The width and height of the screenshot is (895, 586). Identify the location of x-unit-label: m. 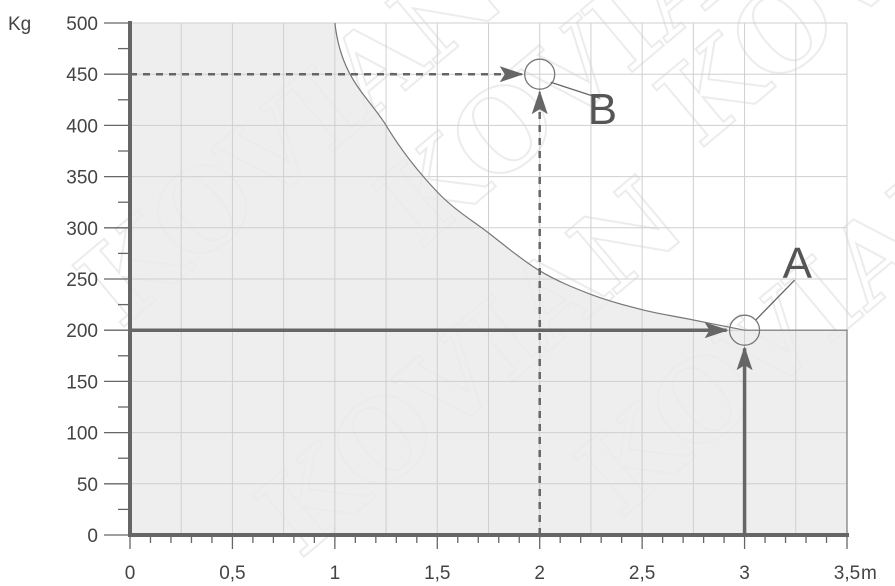
(869, 573).